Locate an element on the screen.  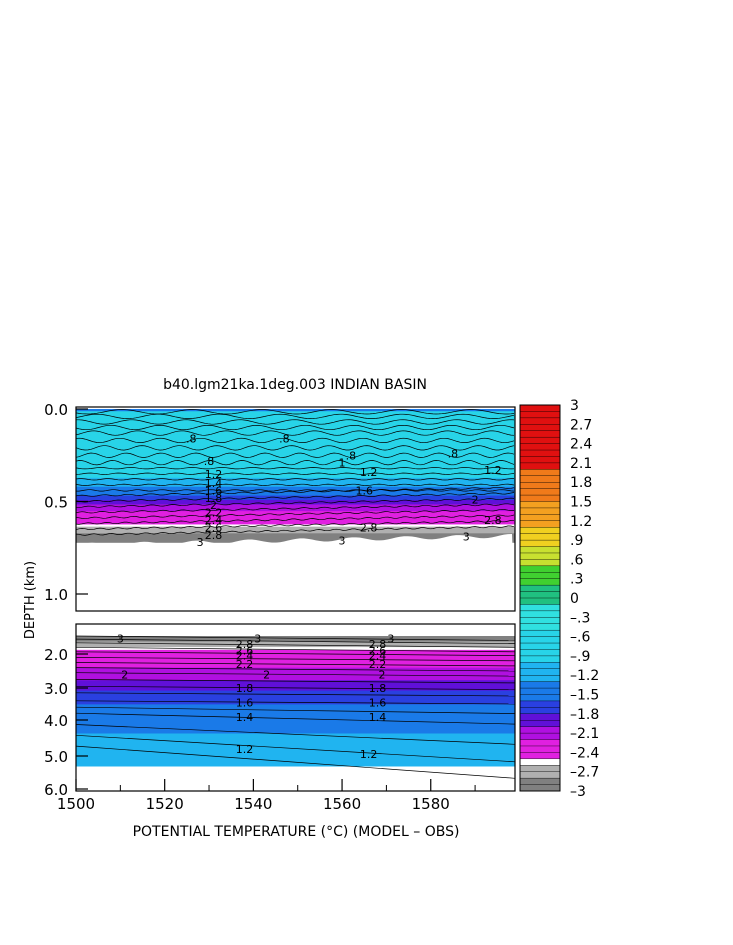
colorbar-label: –.9 is located at coordinates (580, 657).